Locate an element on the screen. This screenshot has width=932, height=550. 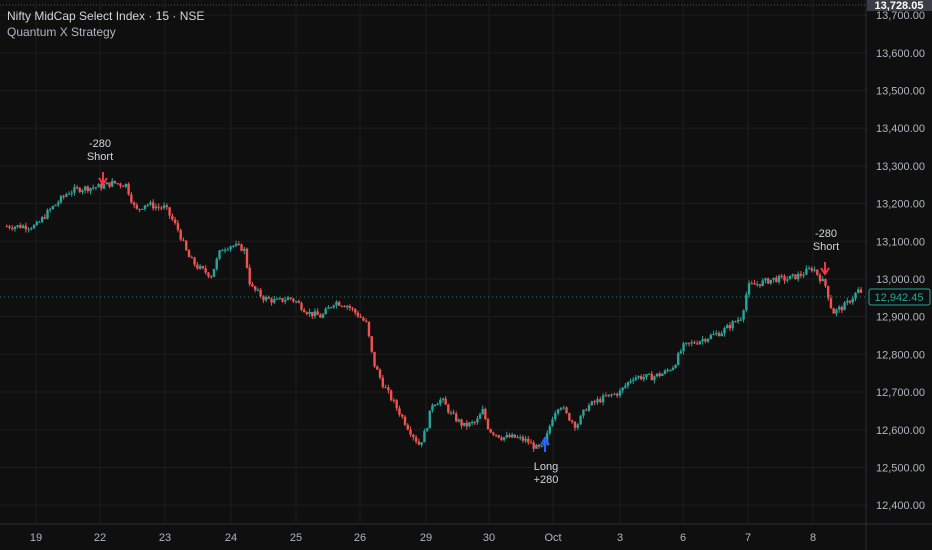
time-label: 25 is located at coordinates (296, 538).